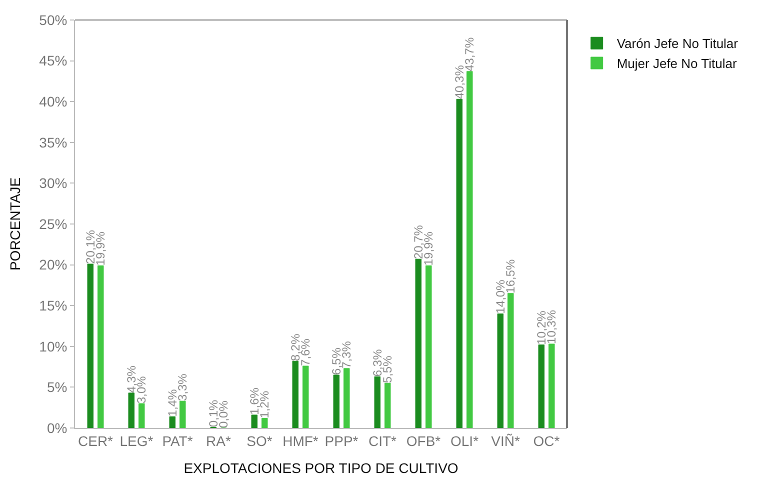 The image size is (767, 488). I want to click on x-tick-label: LEG*, so click(137, 440).